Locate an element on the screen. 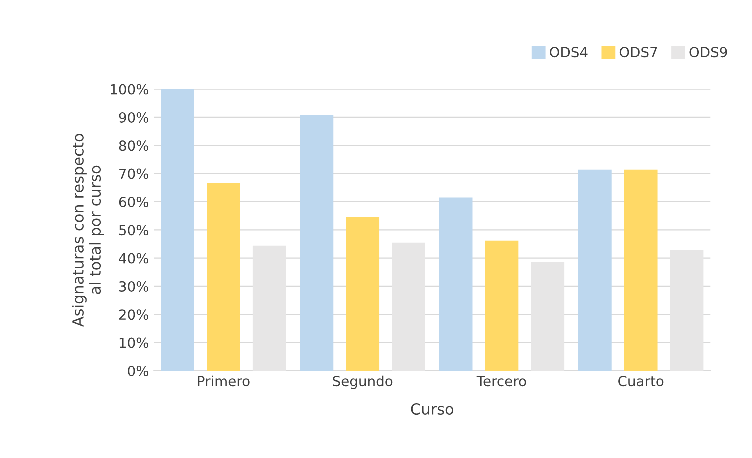 The width and height of the screenshot is (752, 458). legend-label: ODS9 is located at coordinates (709, 52).